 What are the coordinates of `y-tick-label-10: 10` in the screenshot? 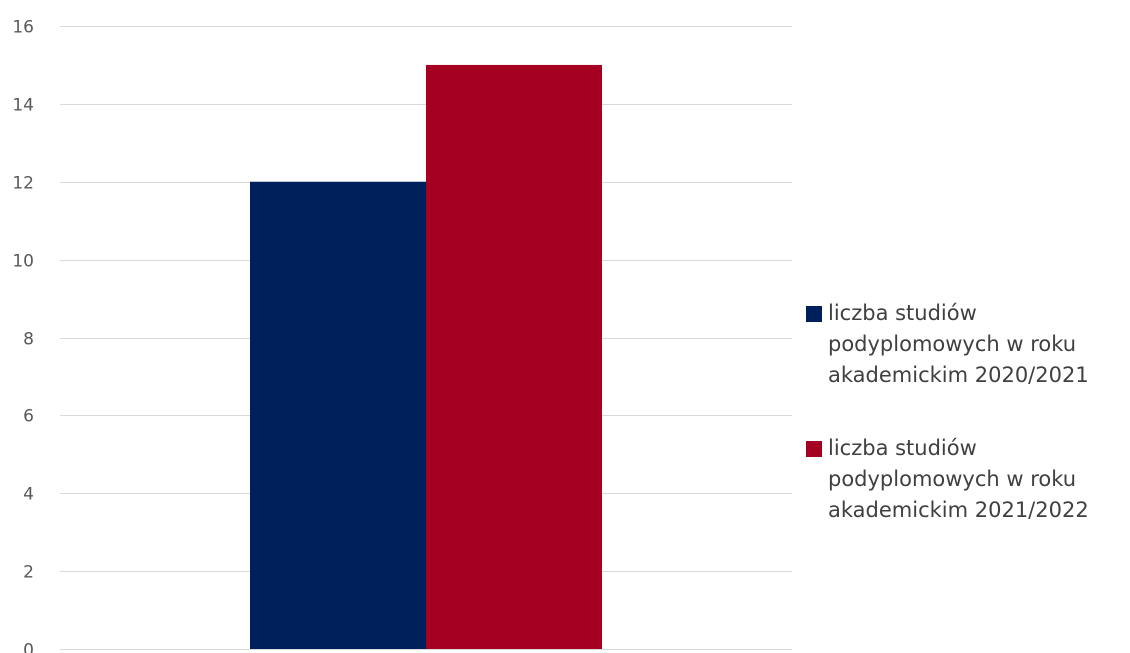 It's located at (23, 262).